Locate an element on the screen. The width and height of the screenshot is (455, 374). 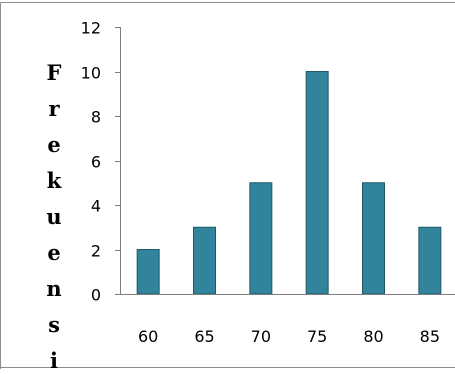
x-axis: 60 65 70 75 80 85 is located at coordinates (285, 320).